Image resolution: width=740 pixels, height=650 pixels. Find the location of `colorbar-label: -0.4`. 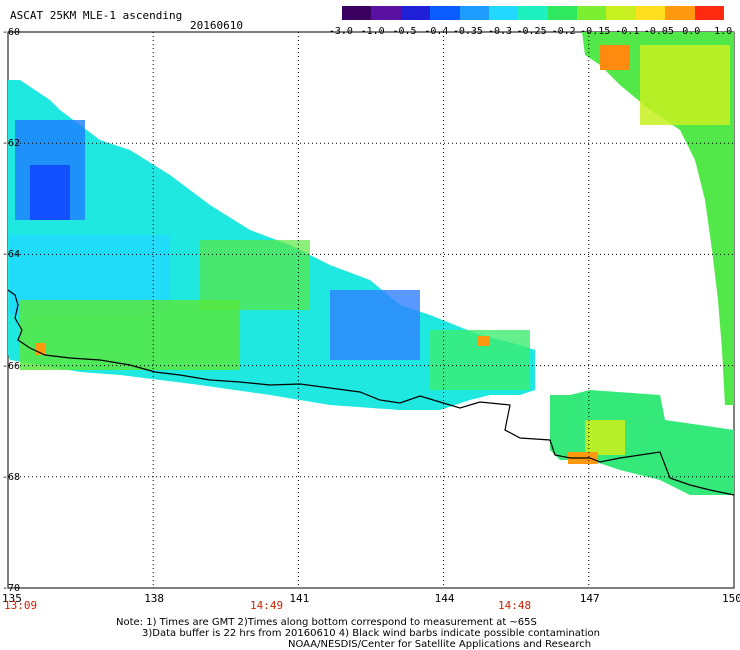

colorbar-label: -0.4 is located at coordinates (436, 31).